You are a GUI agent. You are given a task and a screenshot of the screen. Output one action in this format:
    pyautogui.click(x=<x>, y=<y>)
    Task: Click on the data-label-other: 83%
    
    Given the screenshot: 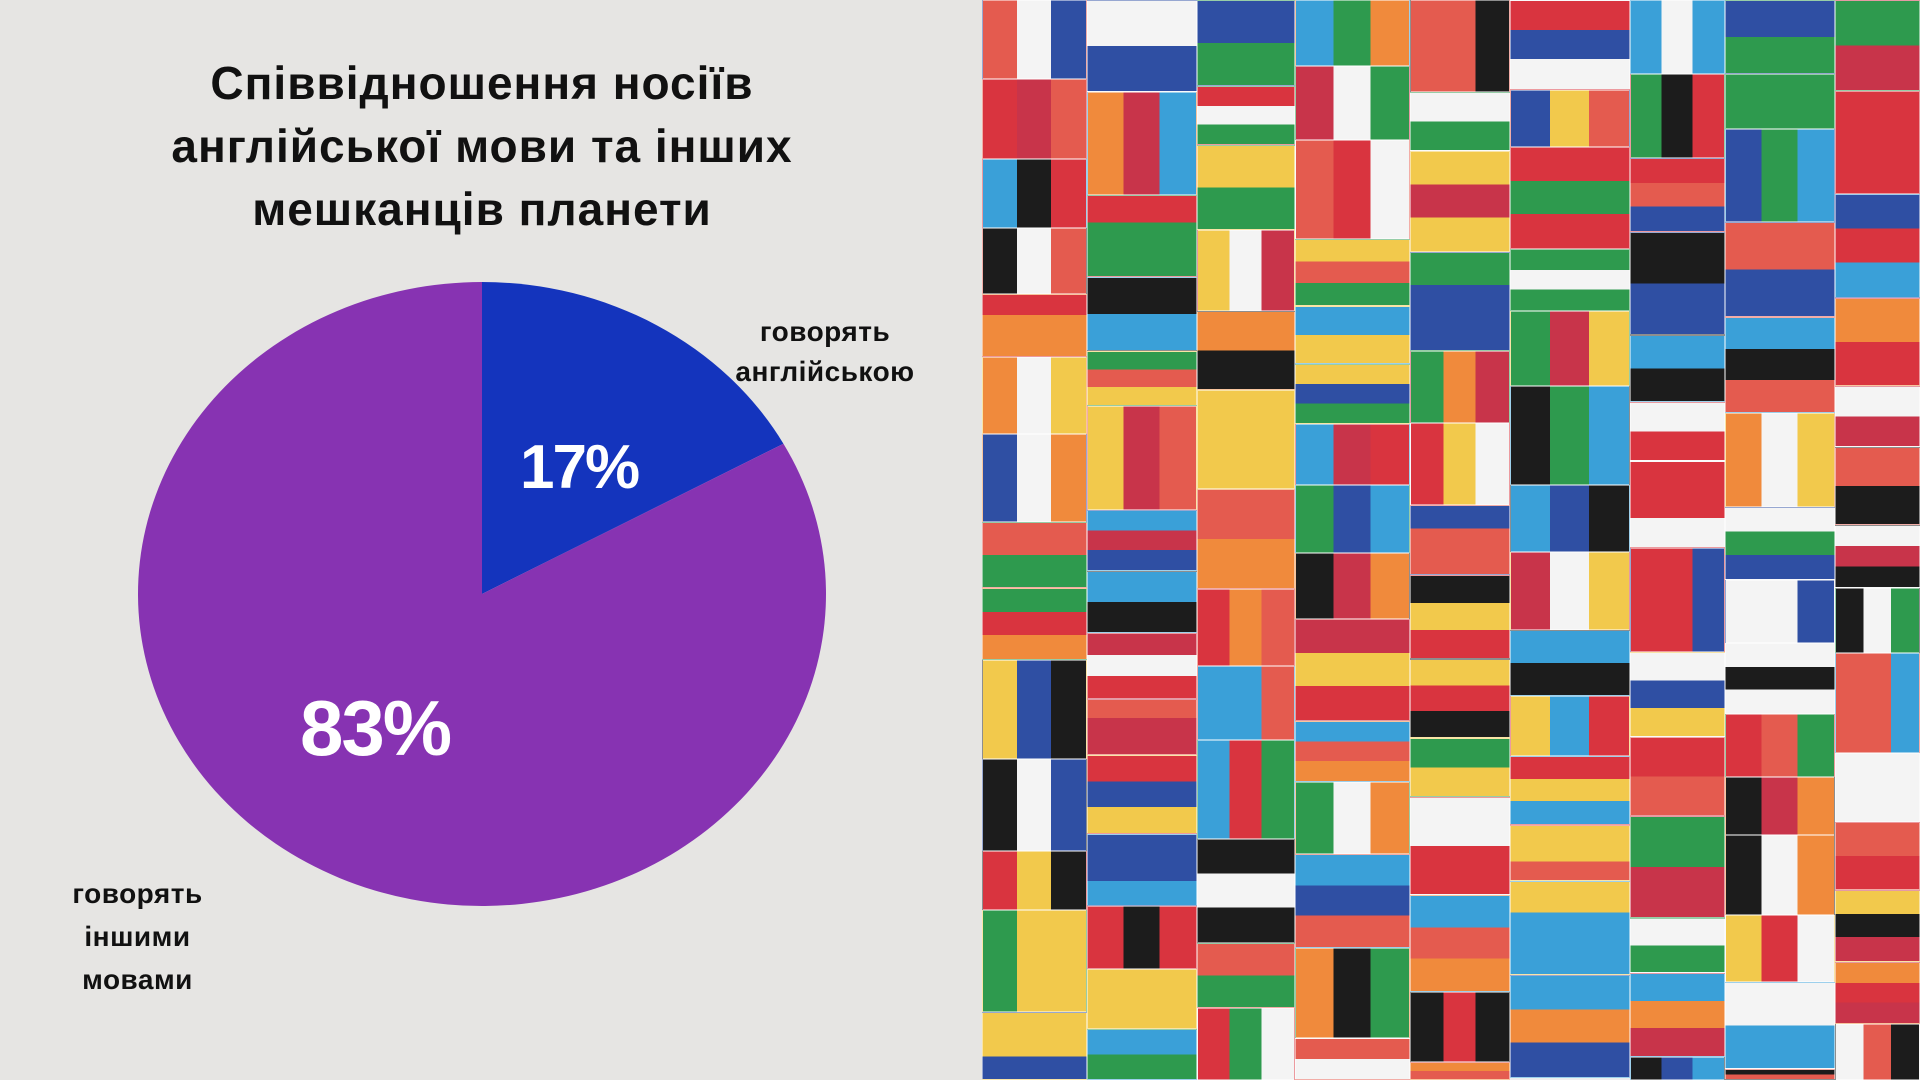 What is the action you would take?
    pyautogui.click(x=376, y=728)
    